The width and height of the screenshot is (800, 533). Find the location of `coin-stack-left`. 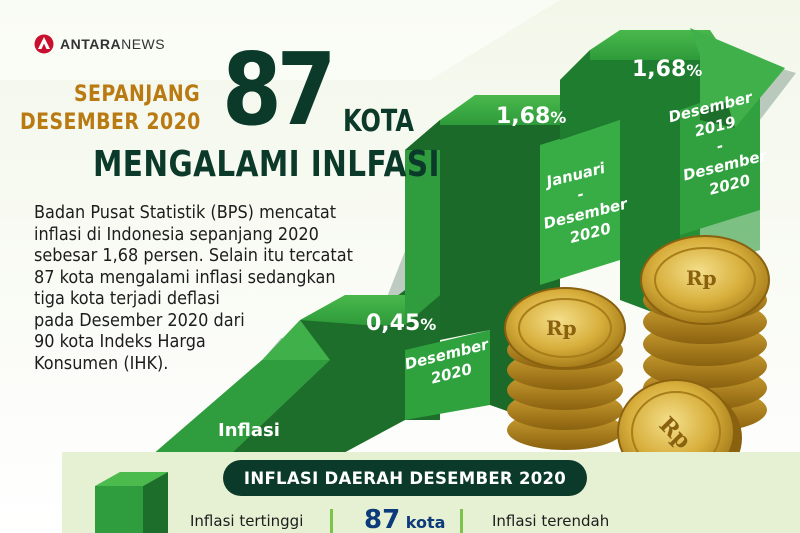

coin-stack-left is located at coordinates (565, 368).